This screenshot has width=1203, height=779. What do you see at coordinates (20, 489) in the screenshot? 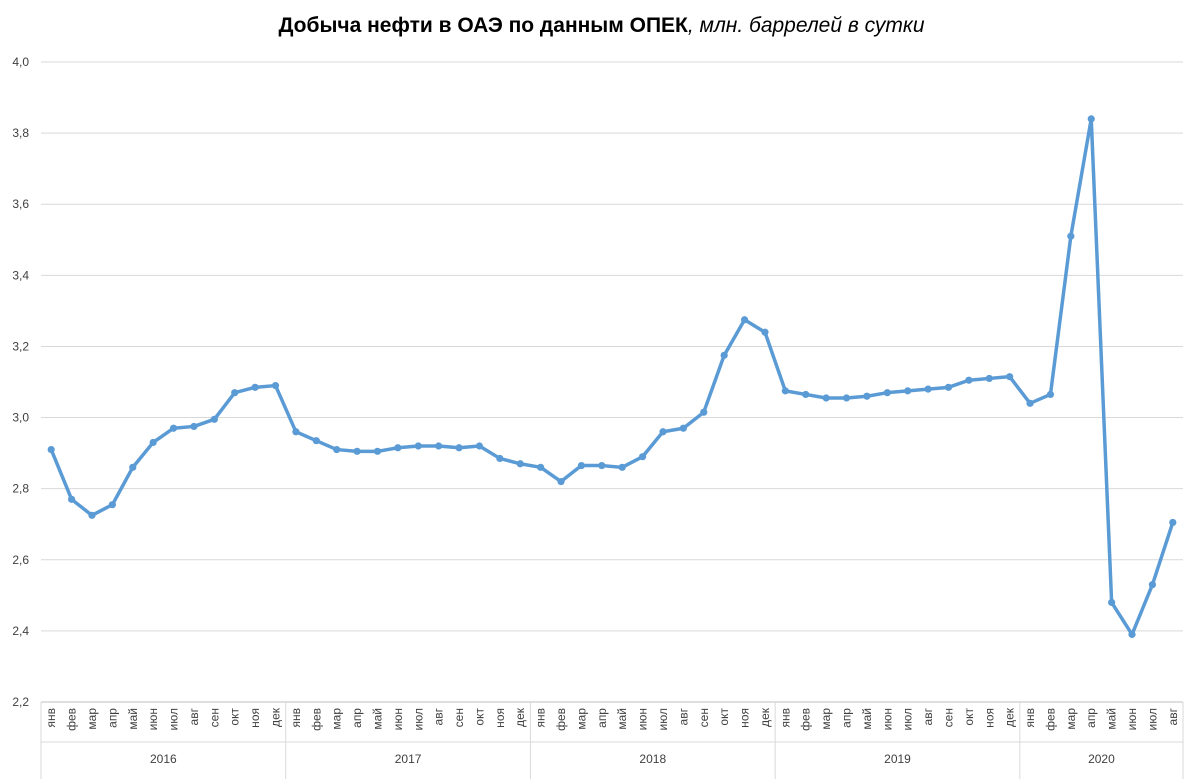
I see `y-tick-label: 2,8` at bounding box center [20, 489].